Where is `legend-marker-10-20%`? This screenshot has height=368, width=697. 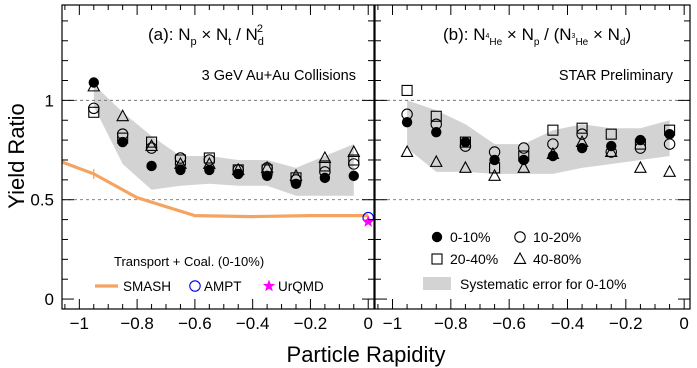
legend-marker-10-20% is located at coordinates (520, 237).